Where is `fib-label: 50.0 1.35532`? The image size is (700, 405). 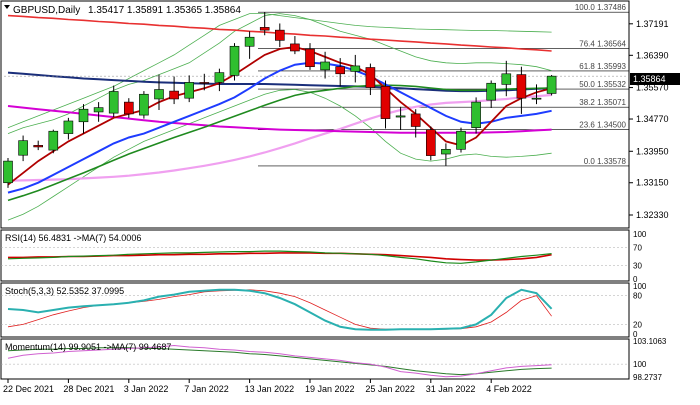
fib-label: 50.0 1.35532 is located at coordinates (602, 84).